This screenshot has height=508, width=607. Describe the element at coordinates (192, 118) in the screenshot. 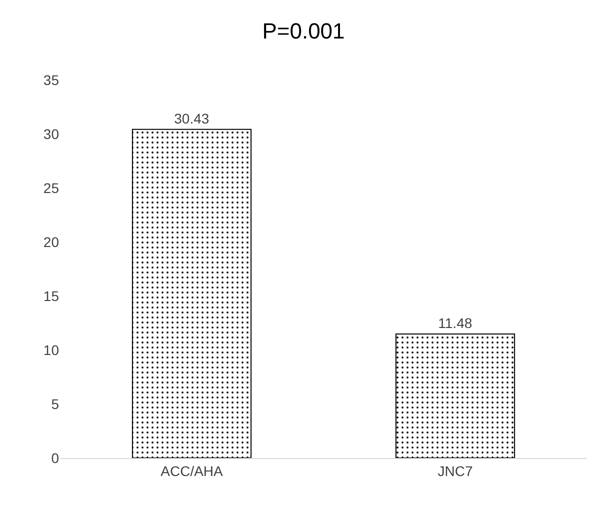

I see `data-label: 30.43` at that location.